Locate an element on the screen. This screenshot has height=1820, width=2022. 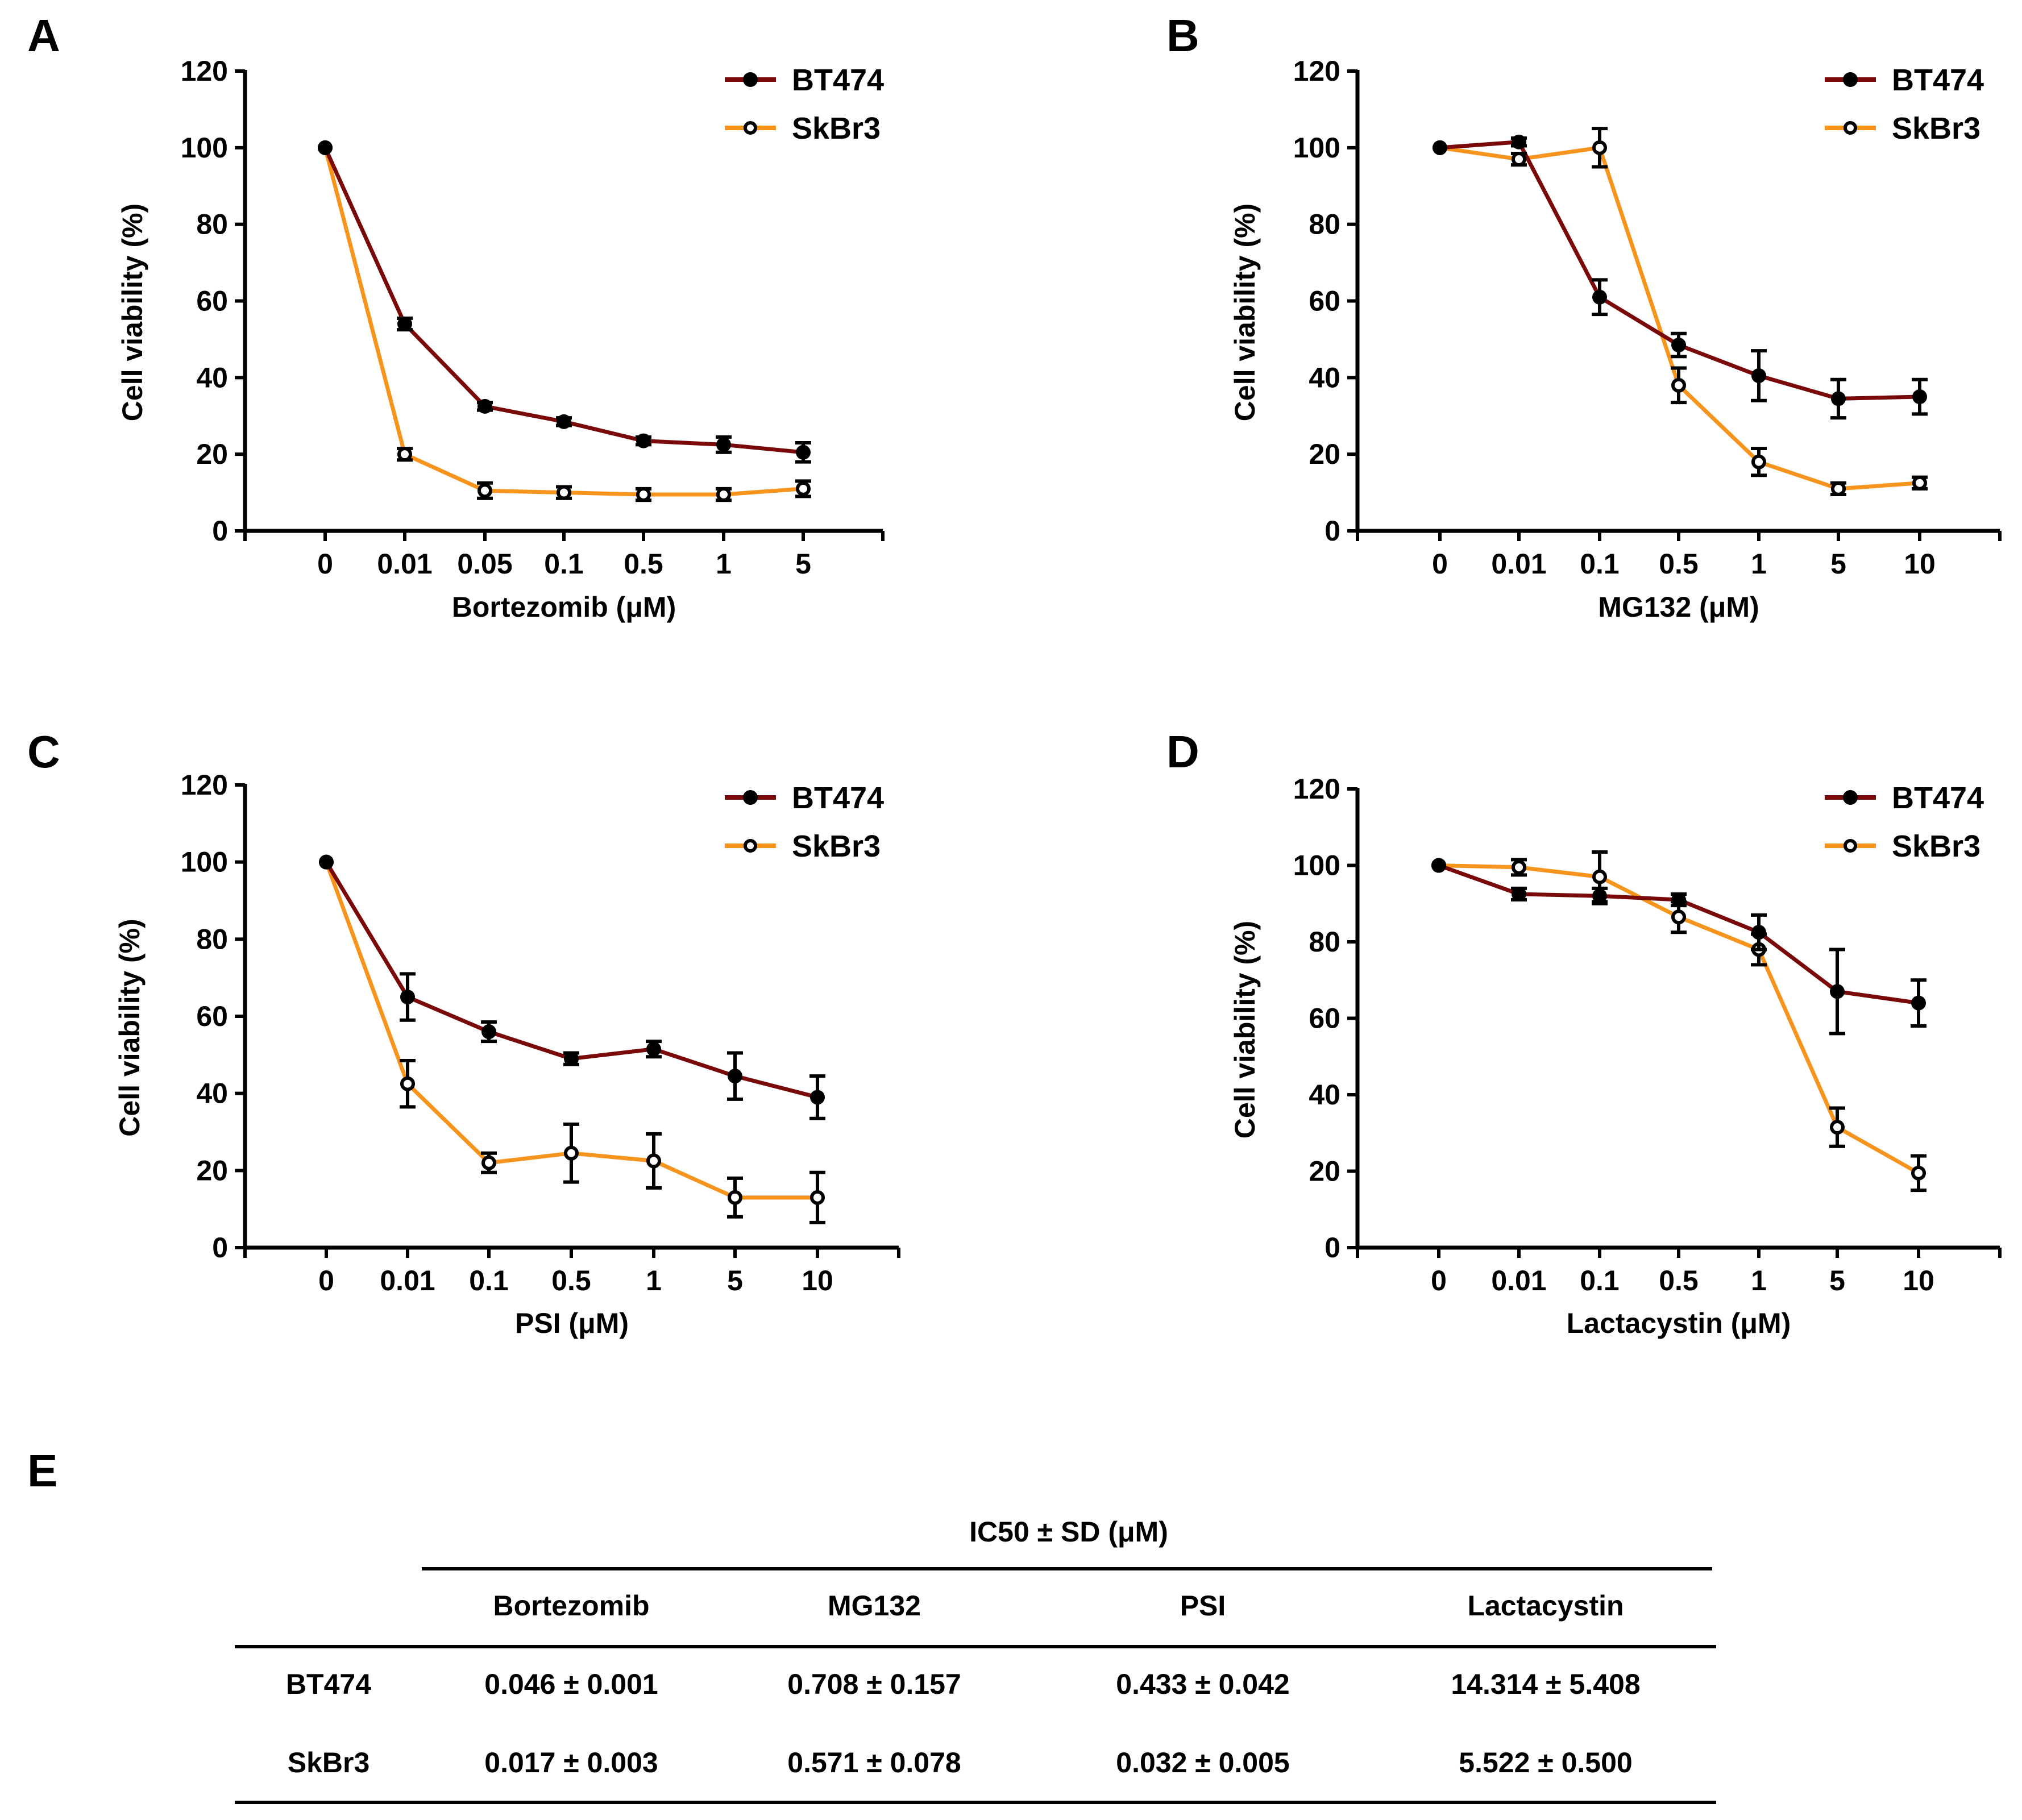
legend-label-skbr3: SkBr3 is located at coordinates (1936, 846).